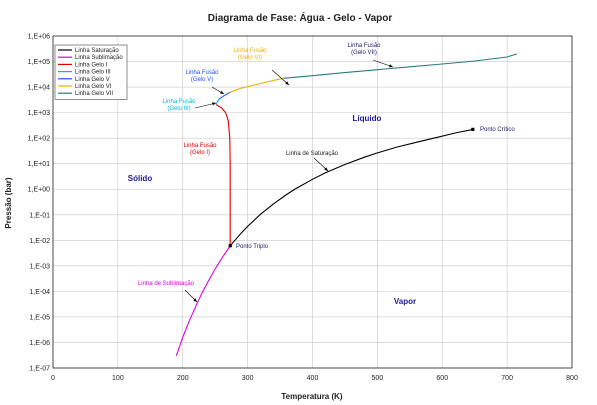  I want to click on annotation-linha-fus-o-gelo-iii-line2: (Gelo III), so click(178, 109).